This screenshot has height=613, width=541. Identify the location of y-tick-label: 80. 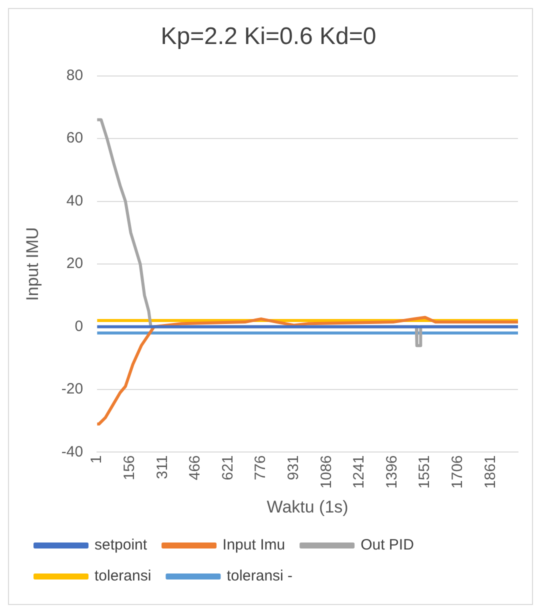
(75, 75).